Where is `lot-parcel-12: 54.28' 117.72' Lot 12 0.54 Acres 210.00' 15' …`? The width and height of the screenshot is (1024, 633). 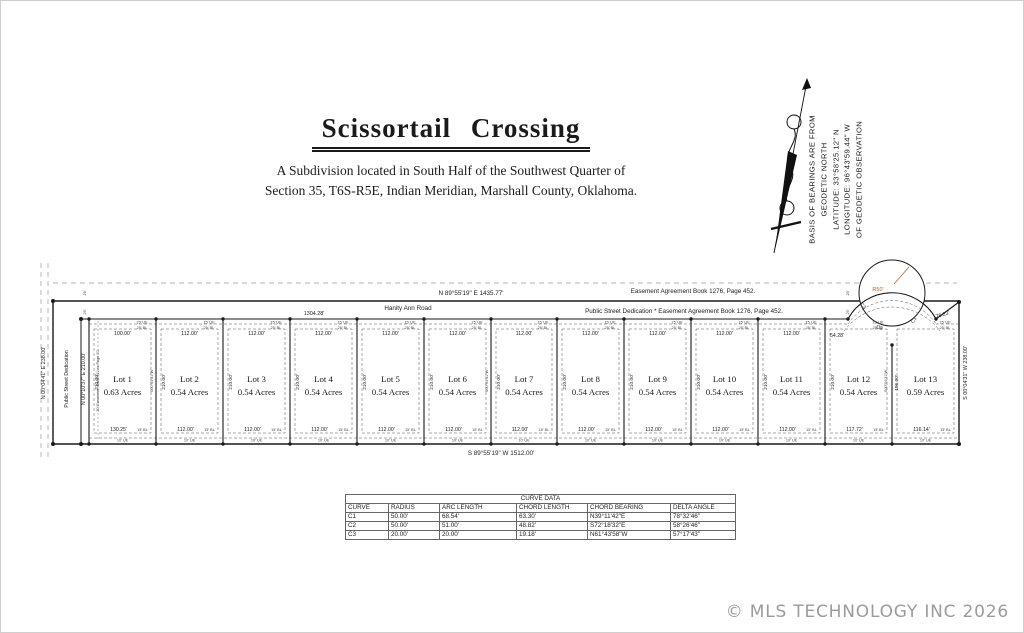 lot-parcel-12: 54.28' 117.72' Lot 12 0.54 Acres 210.00' 15' … is located at coordinates (855, 381).